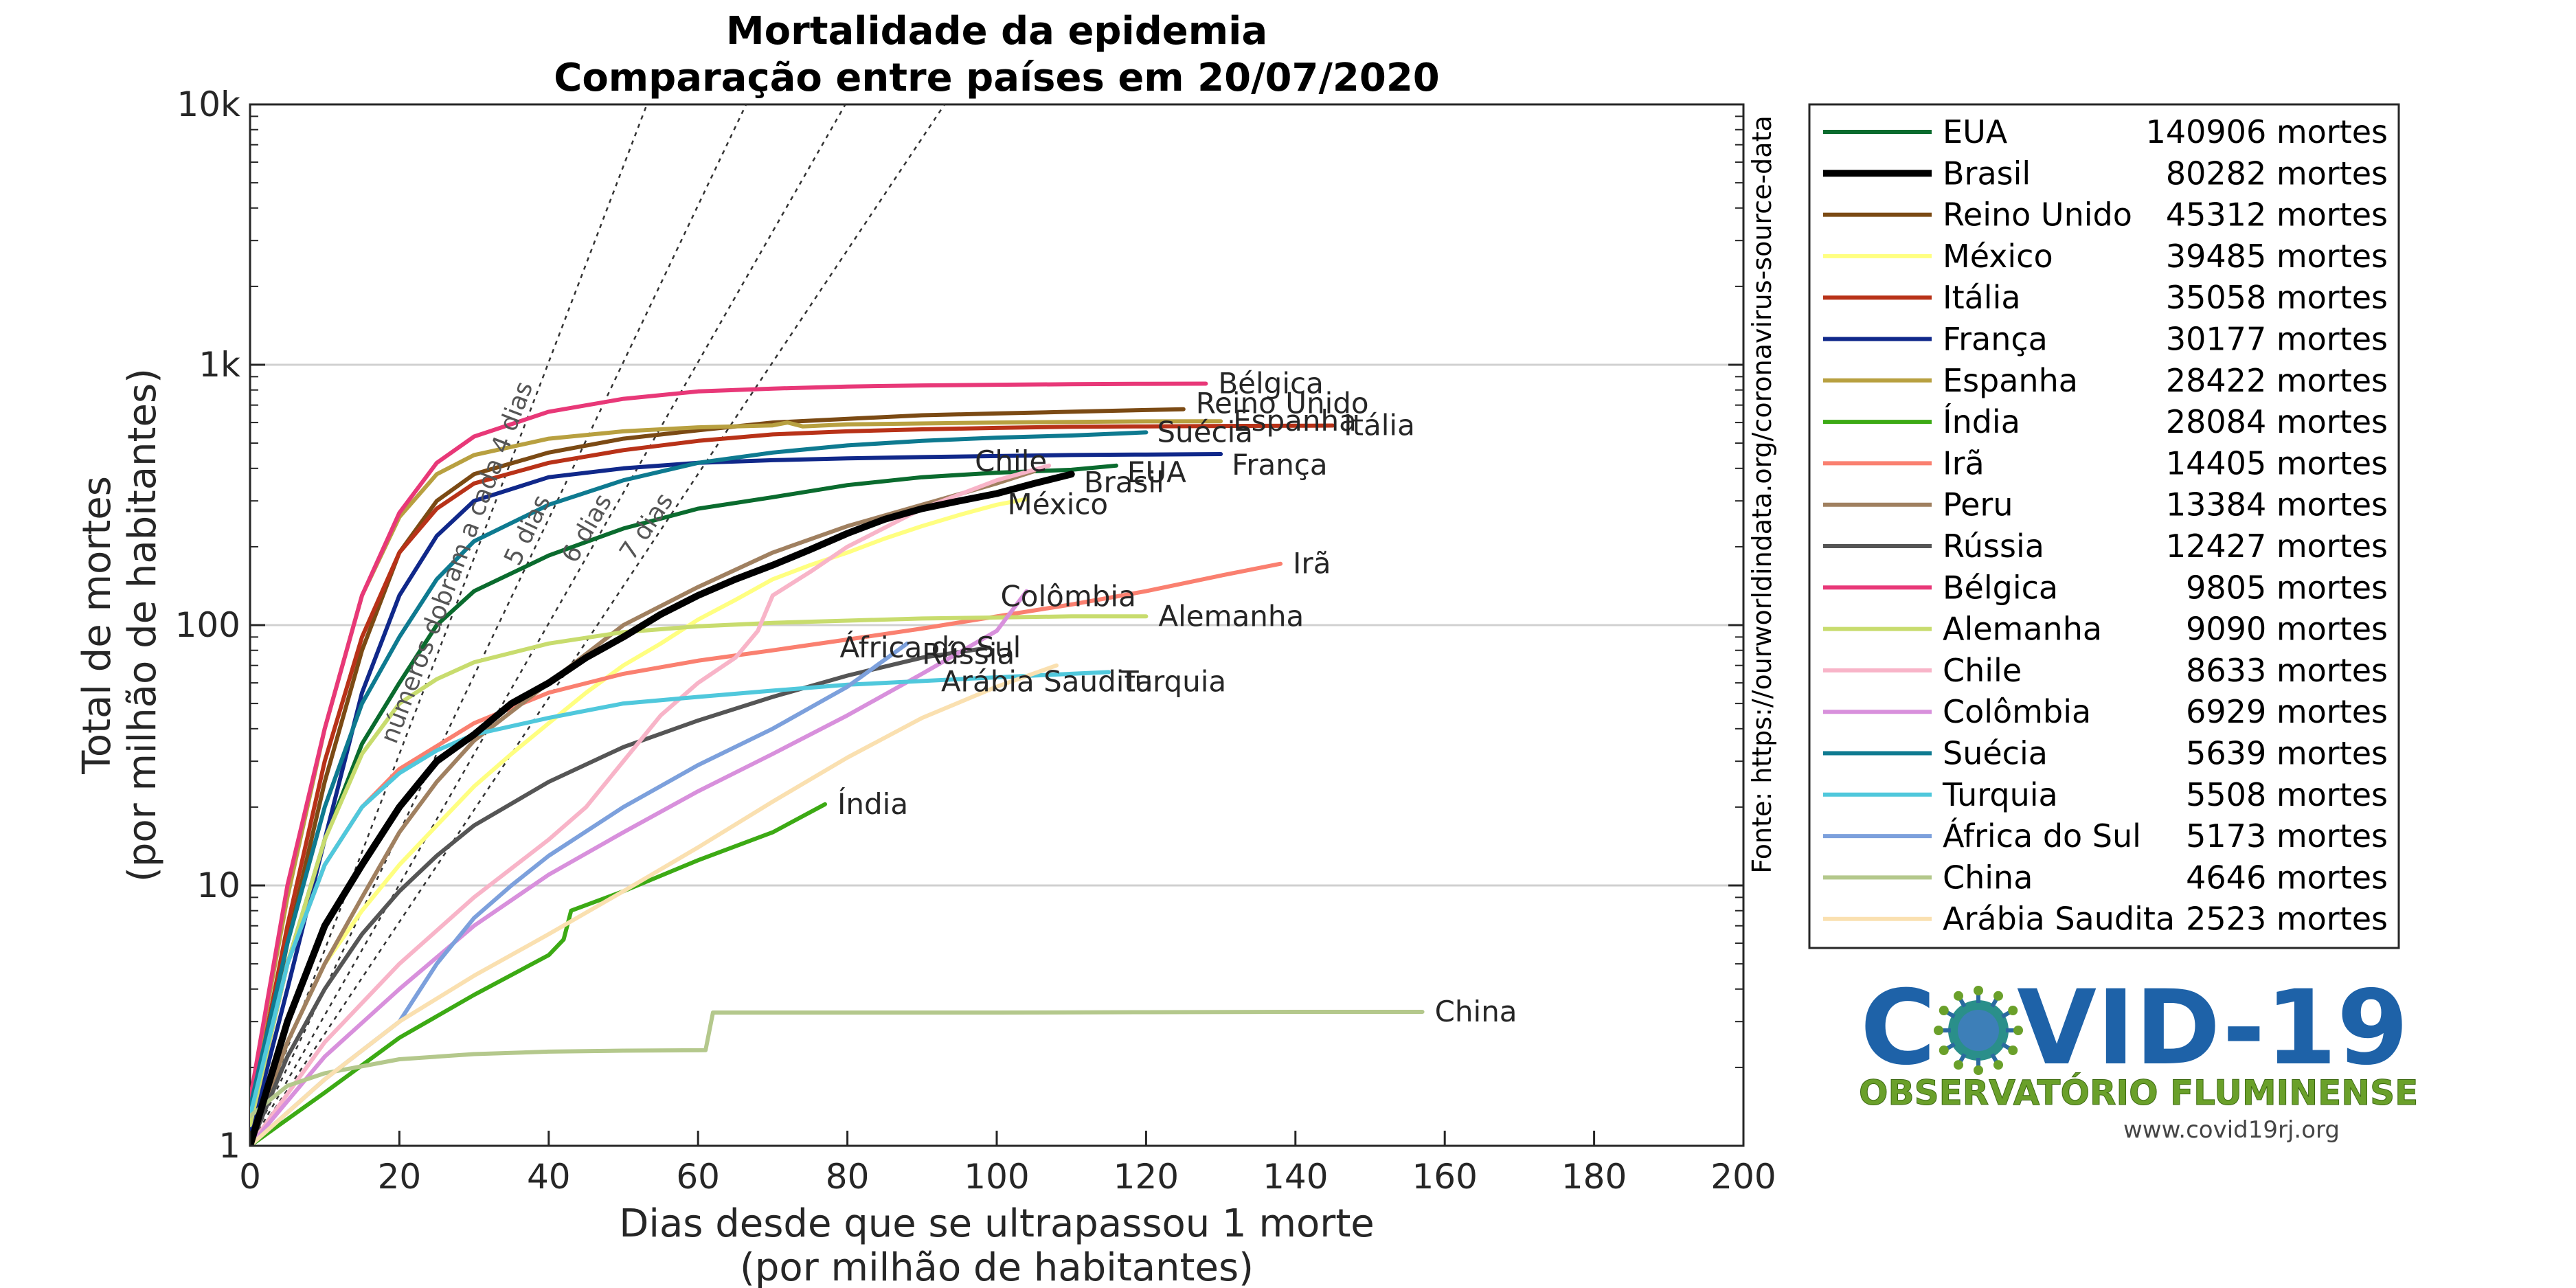  I want to click on x-tick-label: 120, so click(1146, 1177).